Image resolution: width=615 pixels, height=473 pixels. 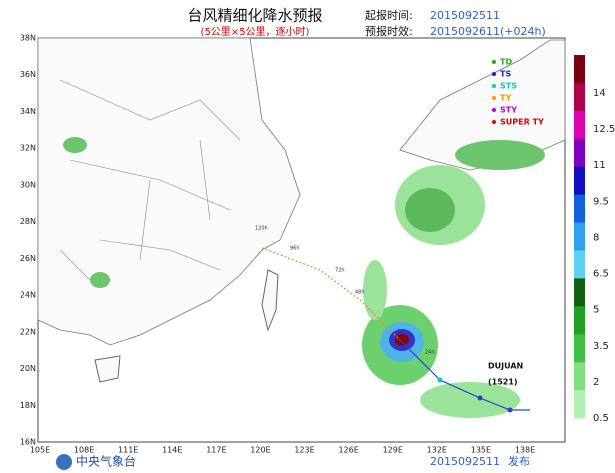 What do you see at coordinates (107, 369) in the screenshot?
I see `hainan` at bounding box center [107, 369].